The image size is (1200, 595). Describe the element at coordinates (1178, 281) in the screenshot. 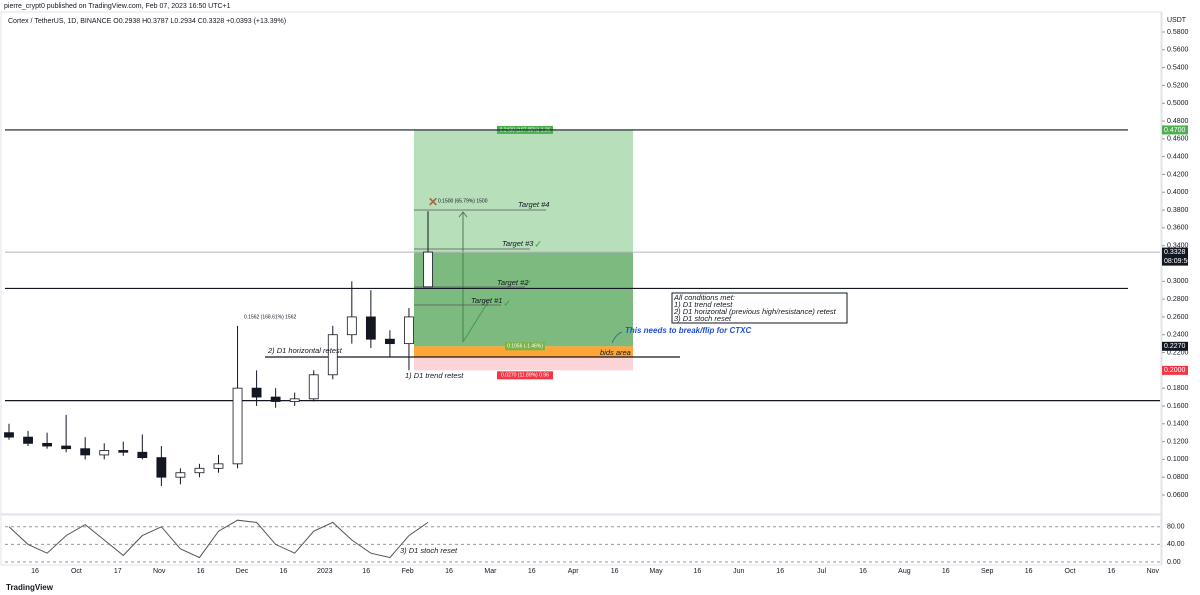

I see `y-tick-label: 0.3000` at that location.